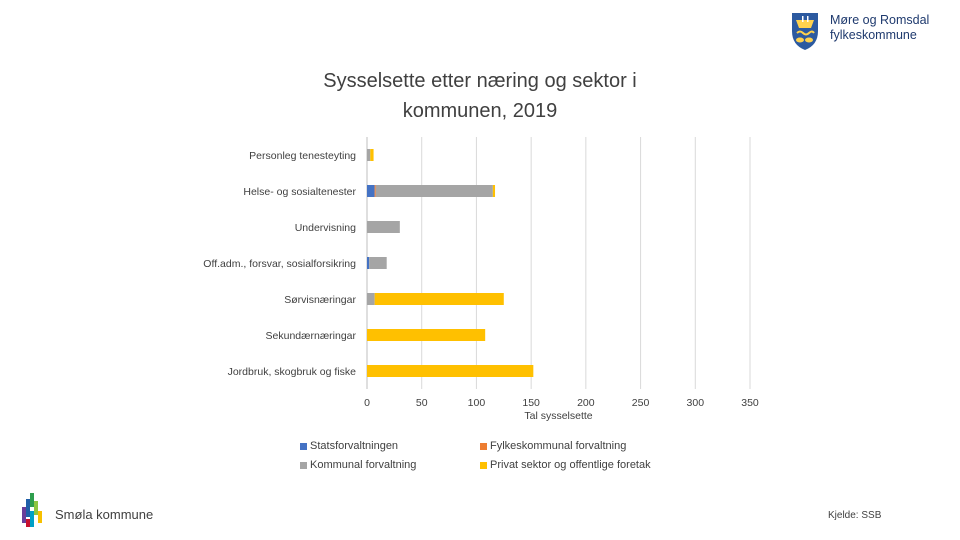 This screenshot has width=960, height=540. Describe the element at coordinates (558, 446) in the screenshot. I see `legend-label: Fylkeskommunal forvaltning` at that location.